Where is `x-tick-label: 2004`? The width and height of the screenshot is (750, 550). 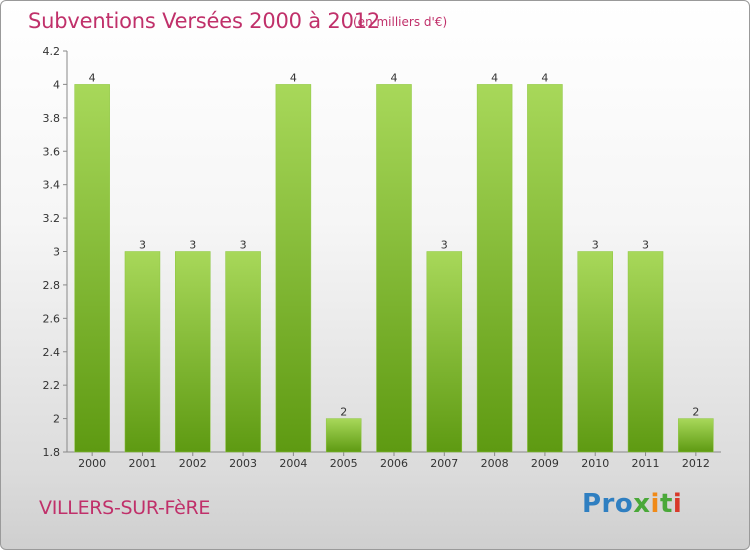 x-tick-label: 2004 is located at coordinates (293, 463).